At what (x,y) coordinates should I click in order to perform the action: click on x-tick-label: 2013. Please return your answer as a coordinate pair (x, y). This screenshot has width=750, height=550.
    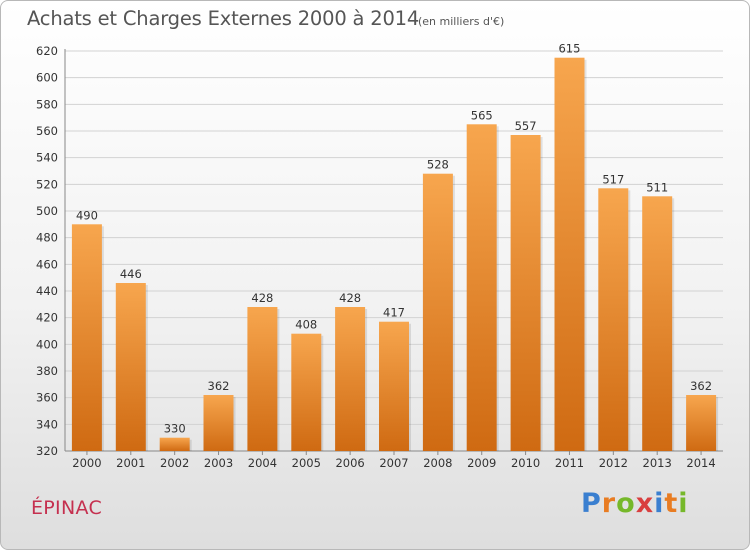
    Looking at the image, I should click on (657, 463).